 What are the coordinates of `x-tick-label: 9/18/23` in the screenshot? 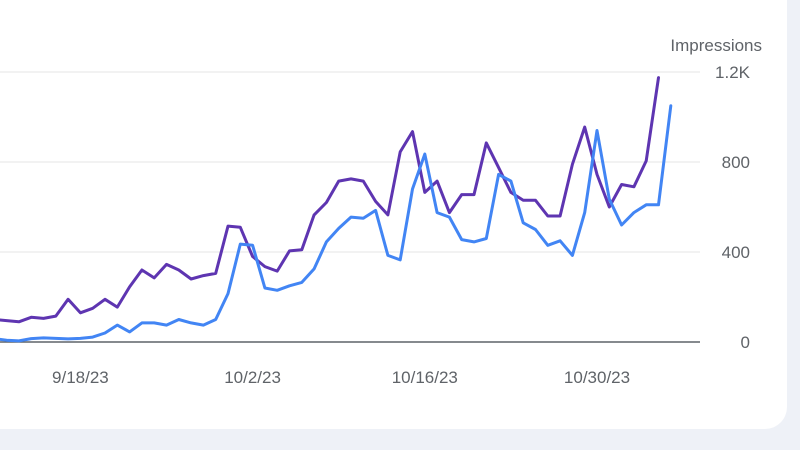 It's located at (80, 377).